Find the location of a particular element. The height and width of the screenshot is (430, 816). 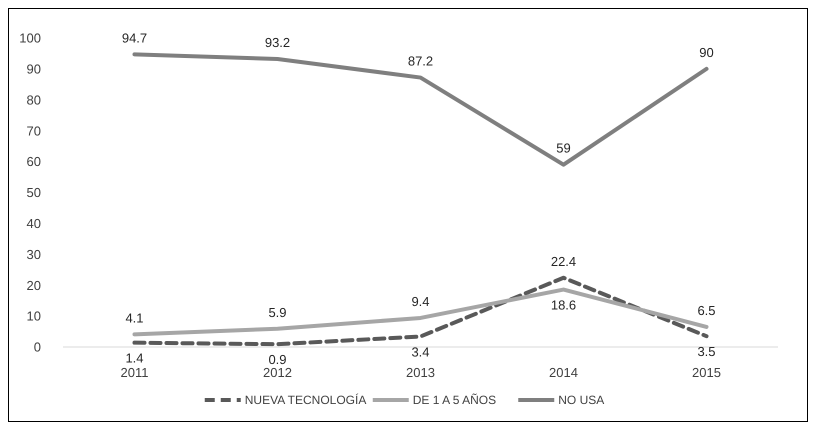

data-label: 59 is located at coordinates (563, 148).